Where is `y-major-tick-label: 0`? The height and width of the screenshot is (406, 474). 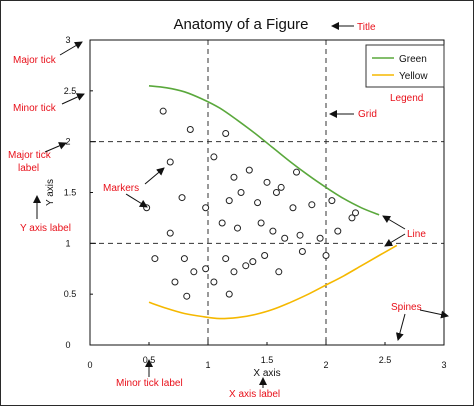
y-major-tick-label: 0 is located at coordinates (67, 345).